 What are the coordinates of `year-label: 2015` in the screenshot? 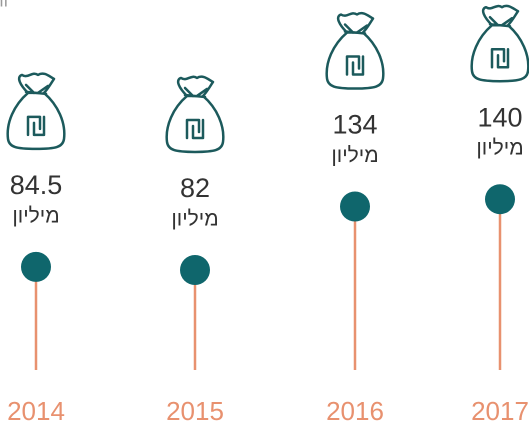 It's located at (195, 411).